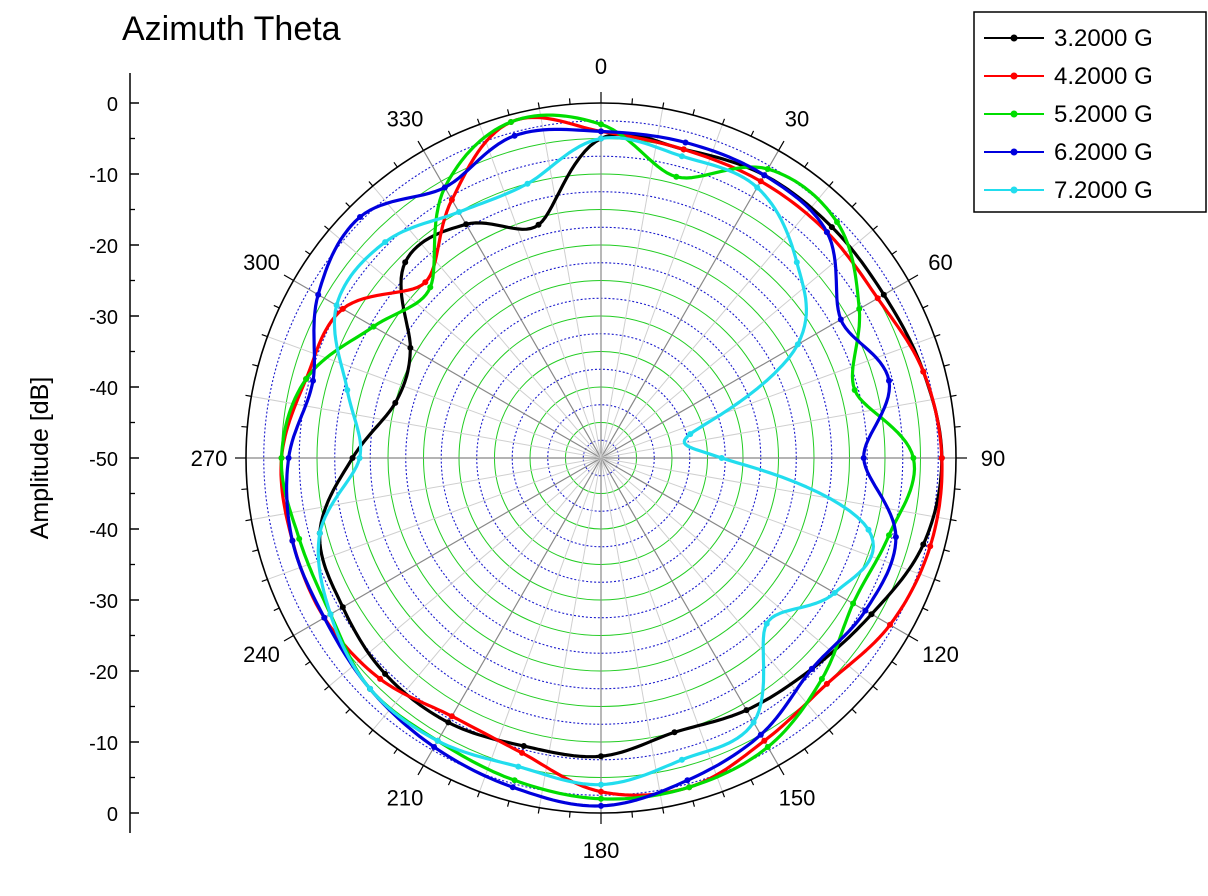  I want to click on legend-entry: 3.2000 G, so click(1068, 38).